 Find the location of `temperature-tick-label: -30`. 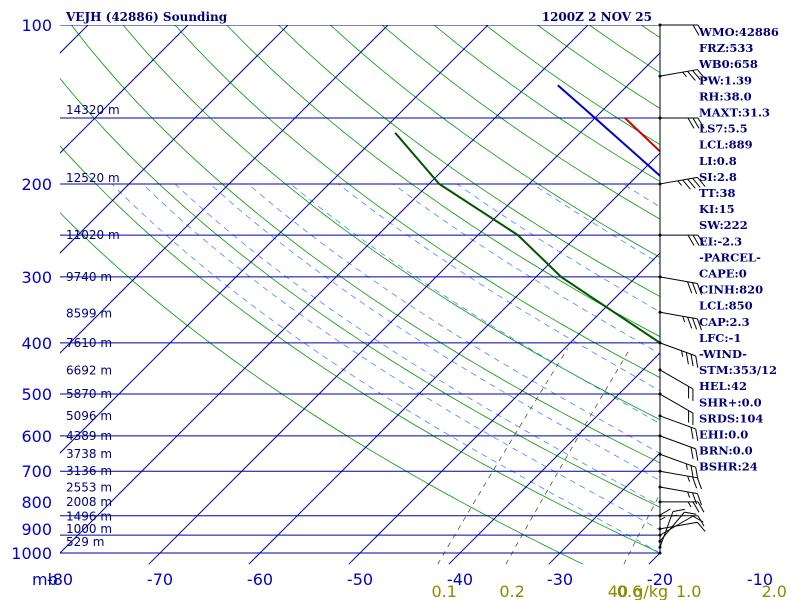

temperature-tick-label: -30 is located at coordinates (560, 579).